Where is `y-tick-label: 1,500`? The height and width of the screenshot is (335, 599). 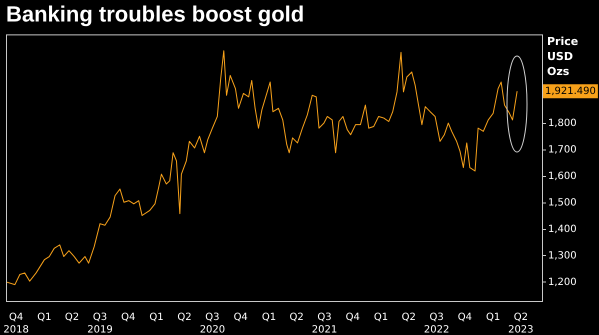
y-tick-label: 1,500 is located at coordinates (562, 202).